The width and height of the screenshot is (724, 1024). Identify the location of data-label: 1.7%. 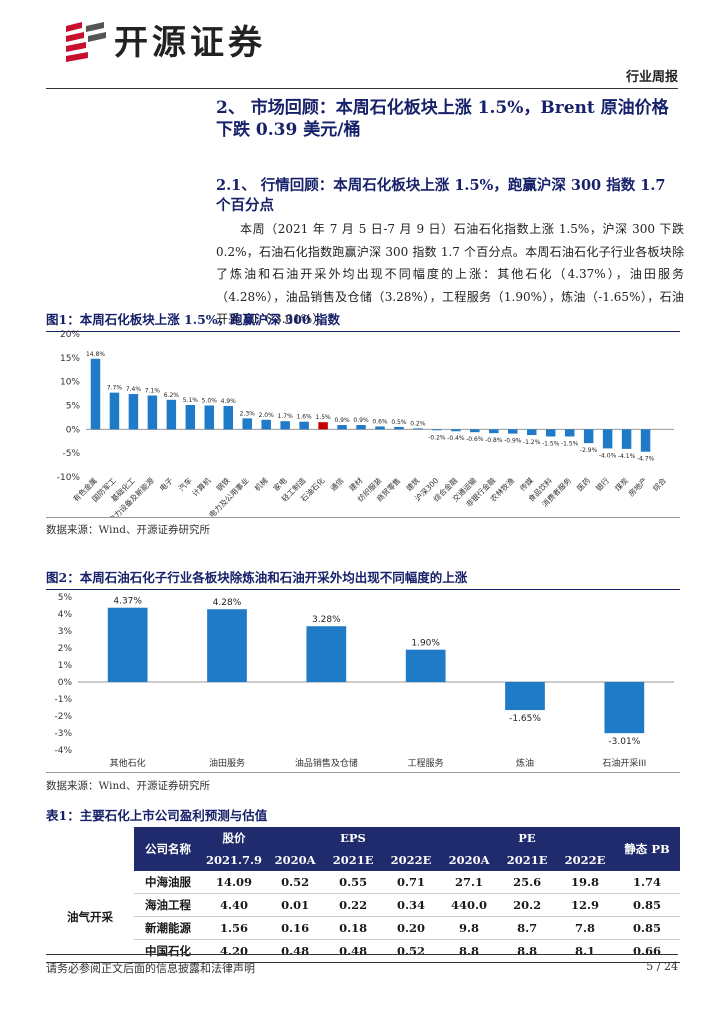
(286, 416).